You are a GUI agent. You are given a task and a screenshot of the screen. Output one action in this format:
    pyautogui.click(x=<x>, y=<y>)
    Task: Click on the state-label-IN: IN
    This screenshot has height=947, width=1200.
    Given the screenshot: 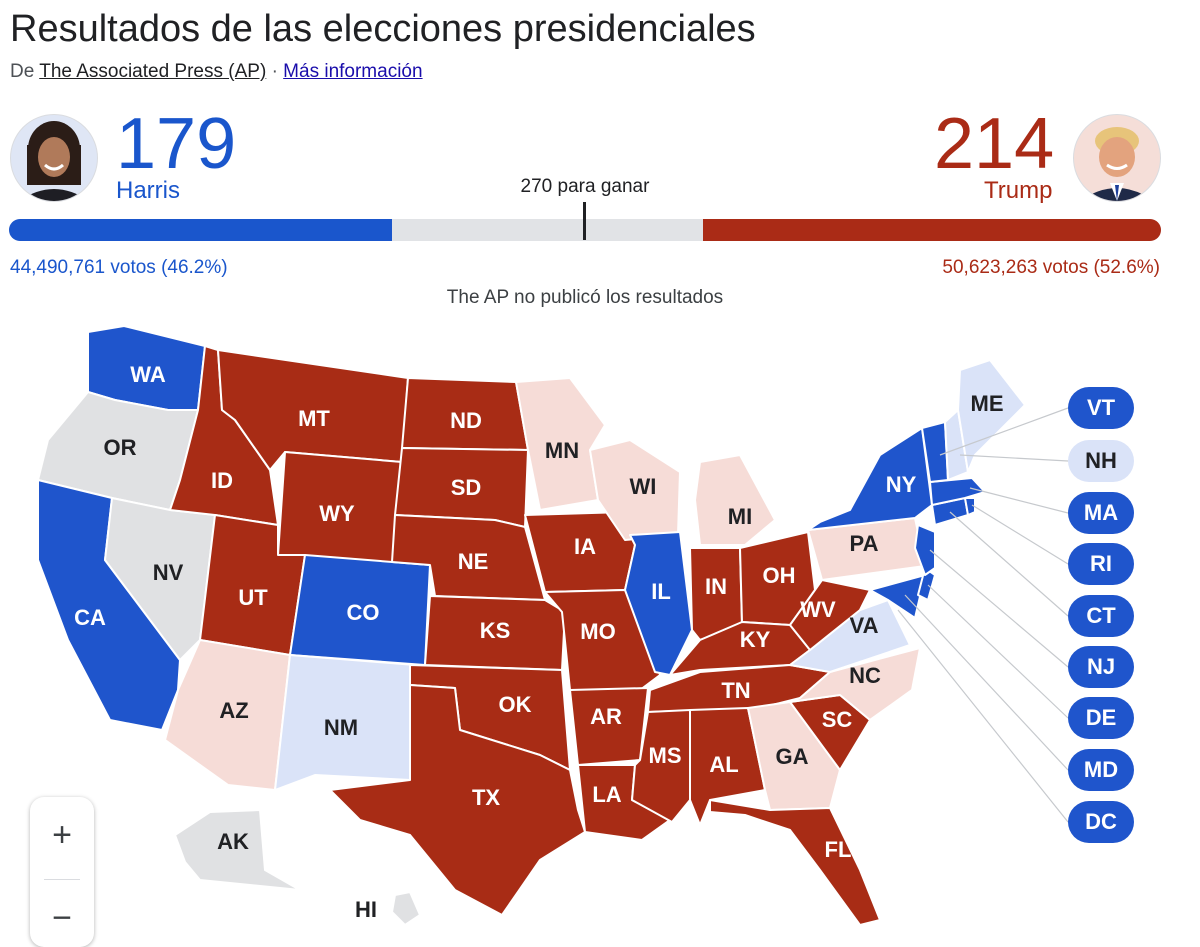 What is the action you would take?
    pyautogui.click(x=716, y=586)
    